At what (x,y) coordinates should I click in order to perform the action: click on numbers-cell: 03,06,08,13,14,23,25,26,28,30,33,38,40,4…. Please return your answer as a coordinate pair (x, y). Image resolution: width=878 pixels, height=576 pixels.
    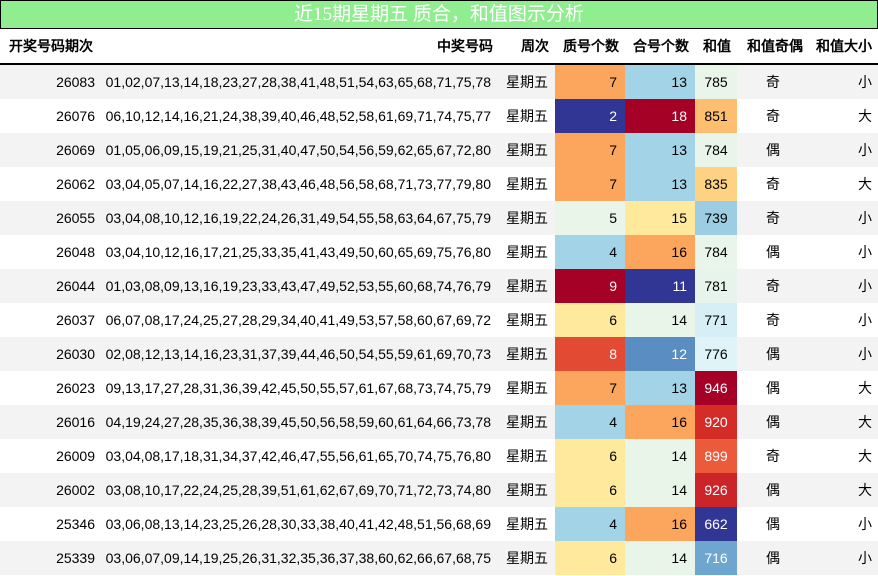
    Looking at the image, I should click on (300, 524).